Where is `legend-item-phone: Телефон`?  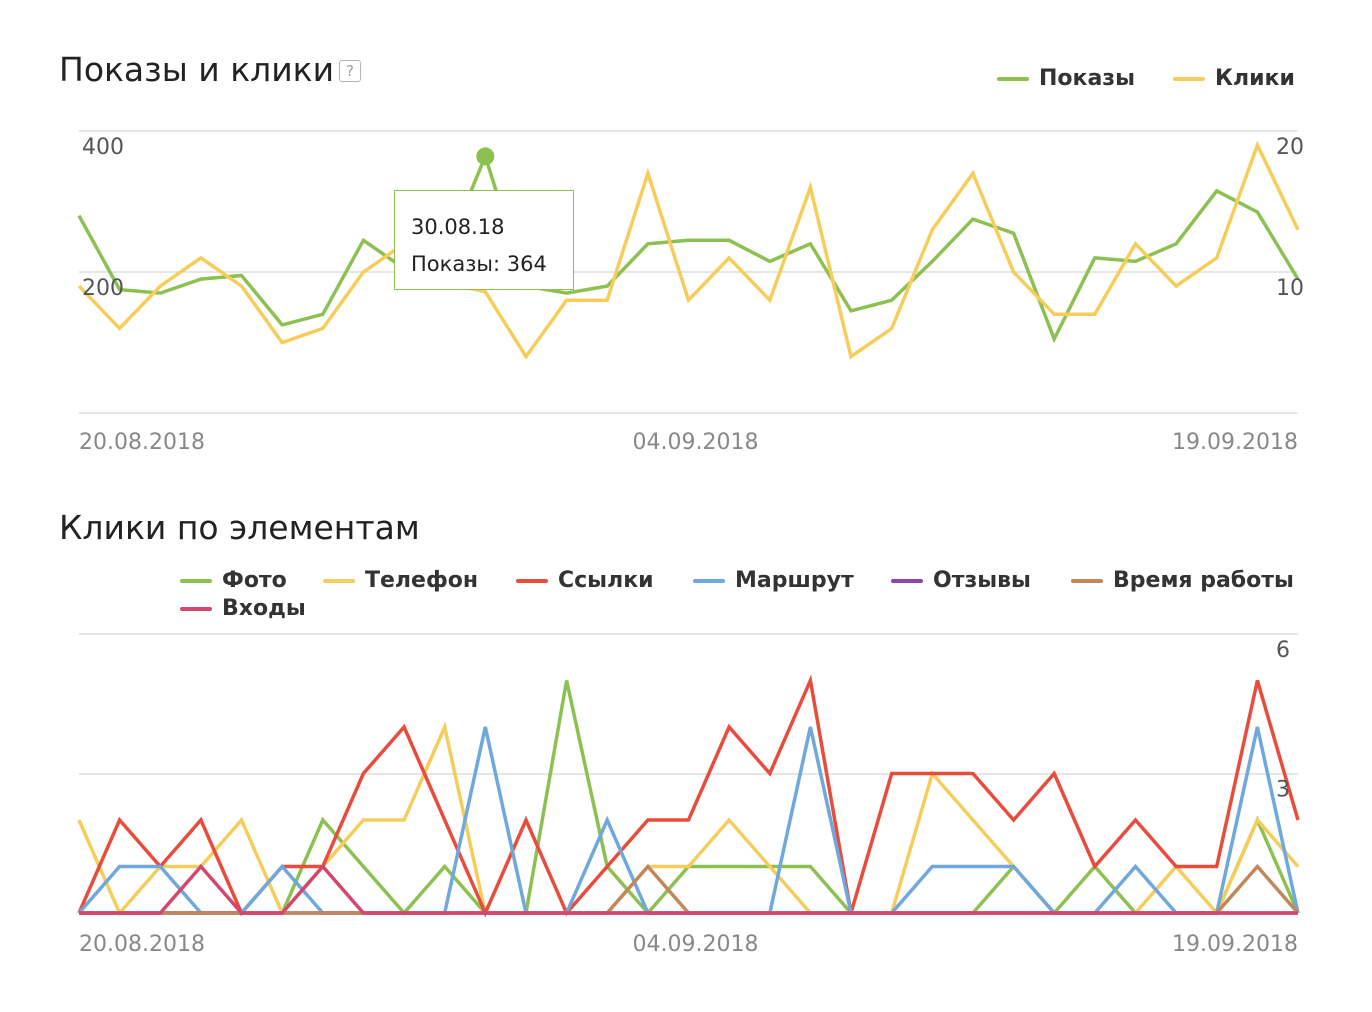
legend-item-phone: Телефон is located at coordinates (400, 580).